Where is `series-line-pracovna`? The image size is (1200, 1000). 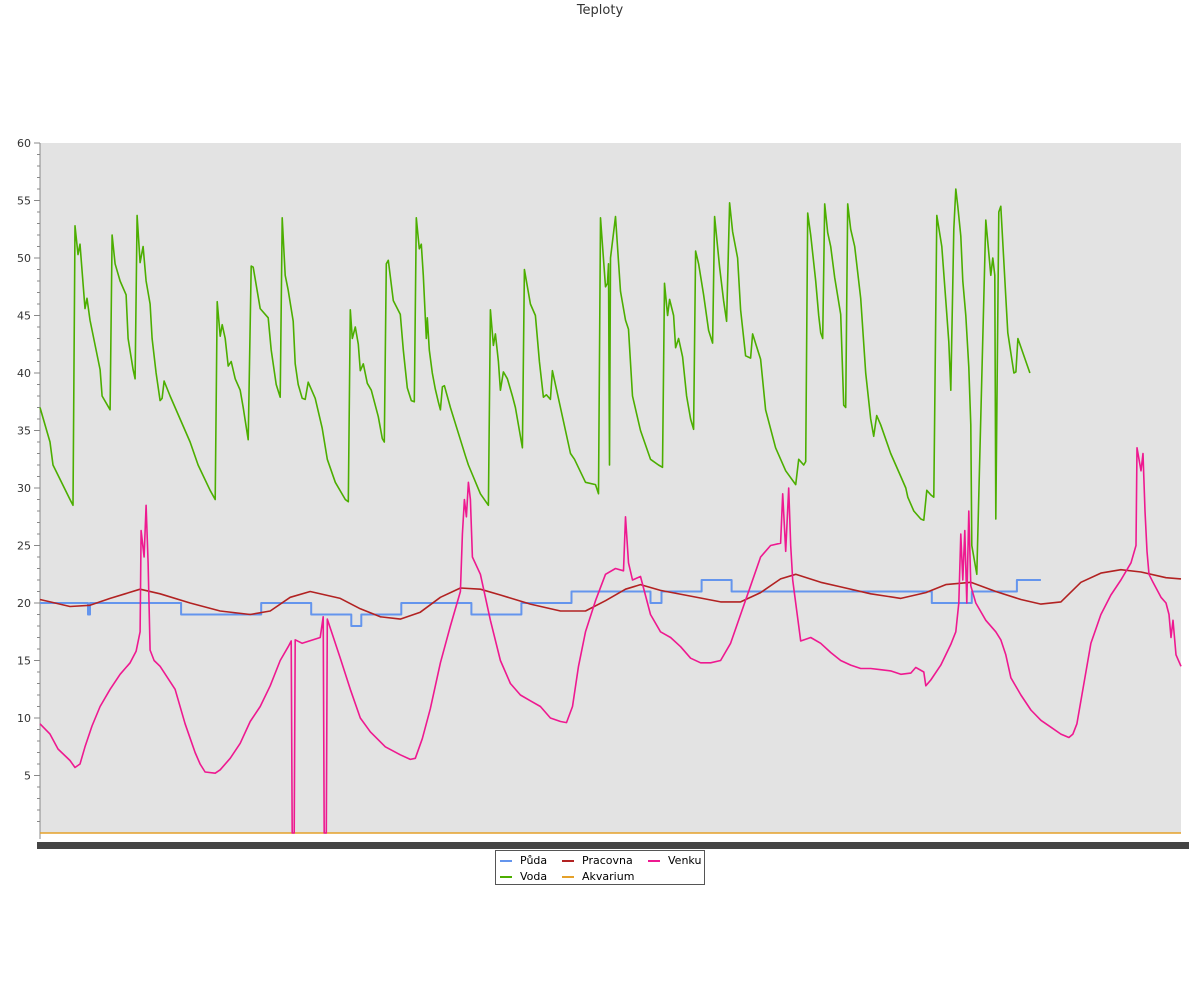
series-line-pracovna is located at coordinates (610, 594).